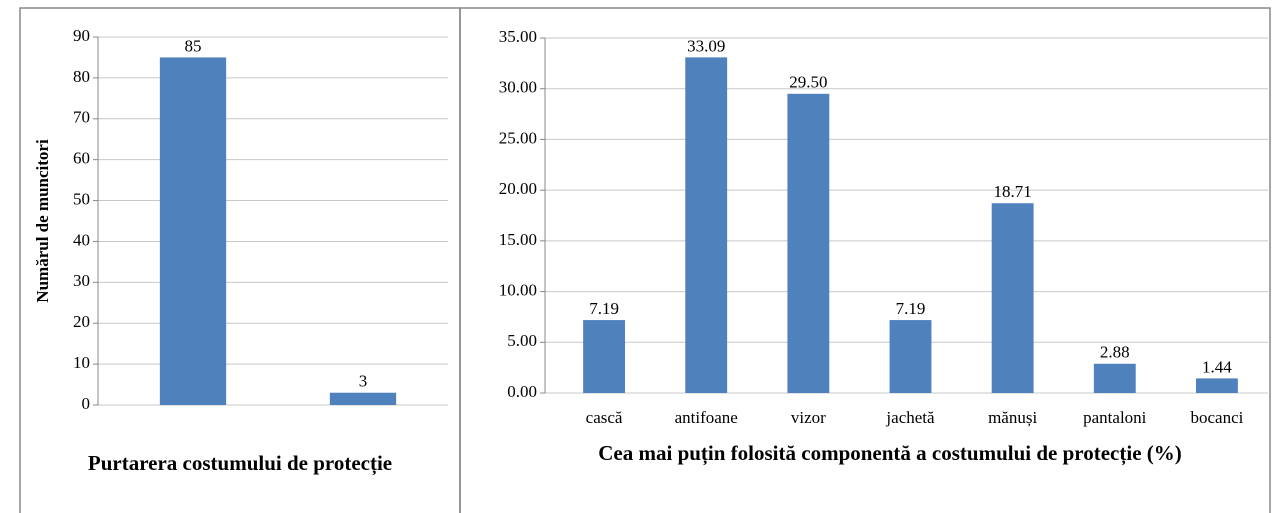  What do you see at coordinates (1115, 417) in the screenshot?
I see `x-tick-label: pantaloni` at bounding box center [1115, 417].